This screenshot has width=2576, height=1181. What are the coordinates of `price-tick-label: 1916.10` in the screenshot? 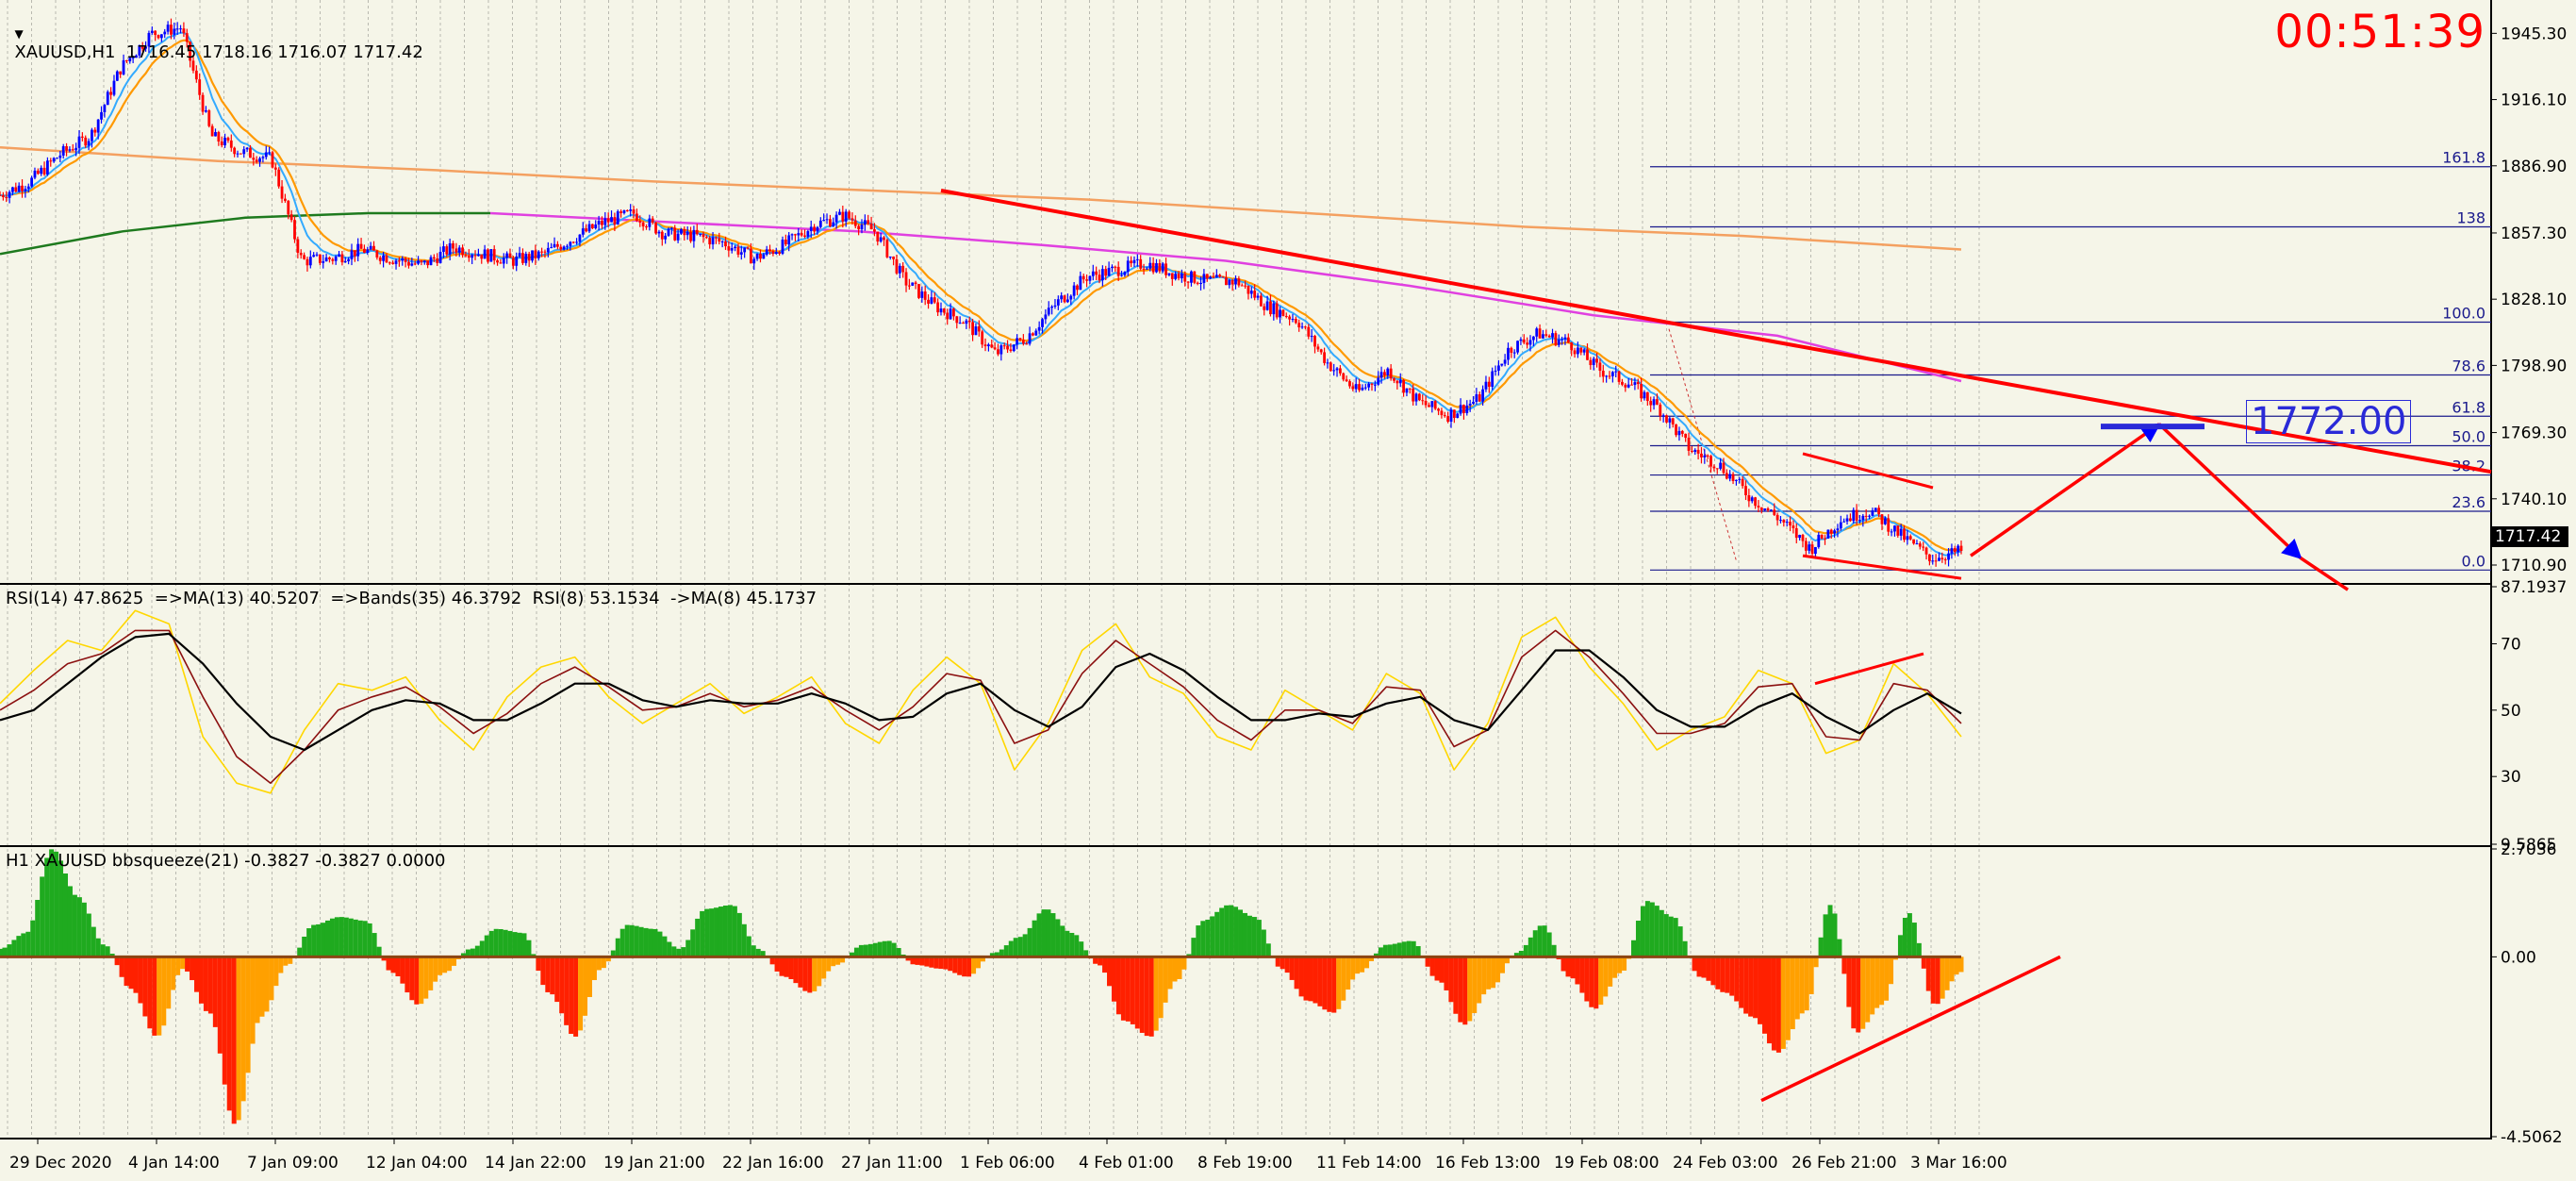 It's located at (2534, 100).